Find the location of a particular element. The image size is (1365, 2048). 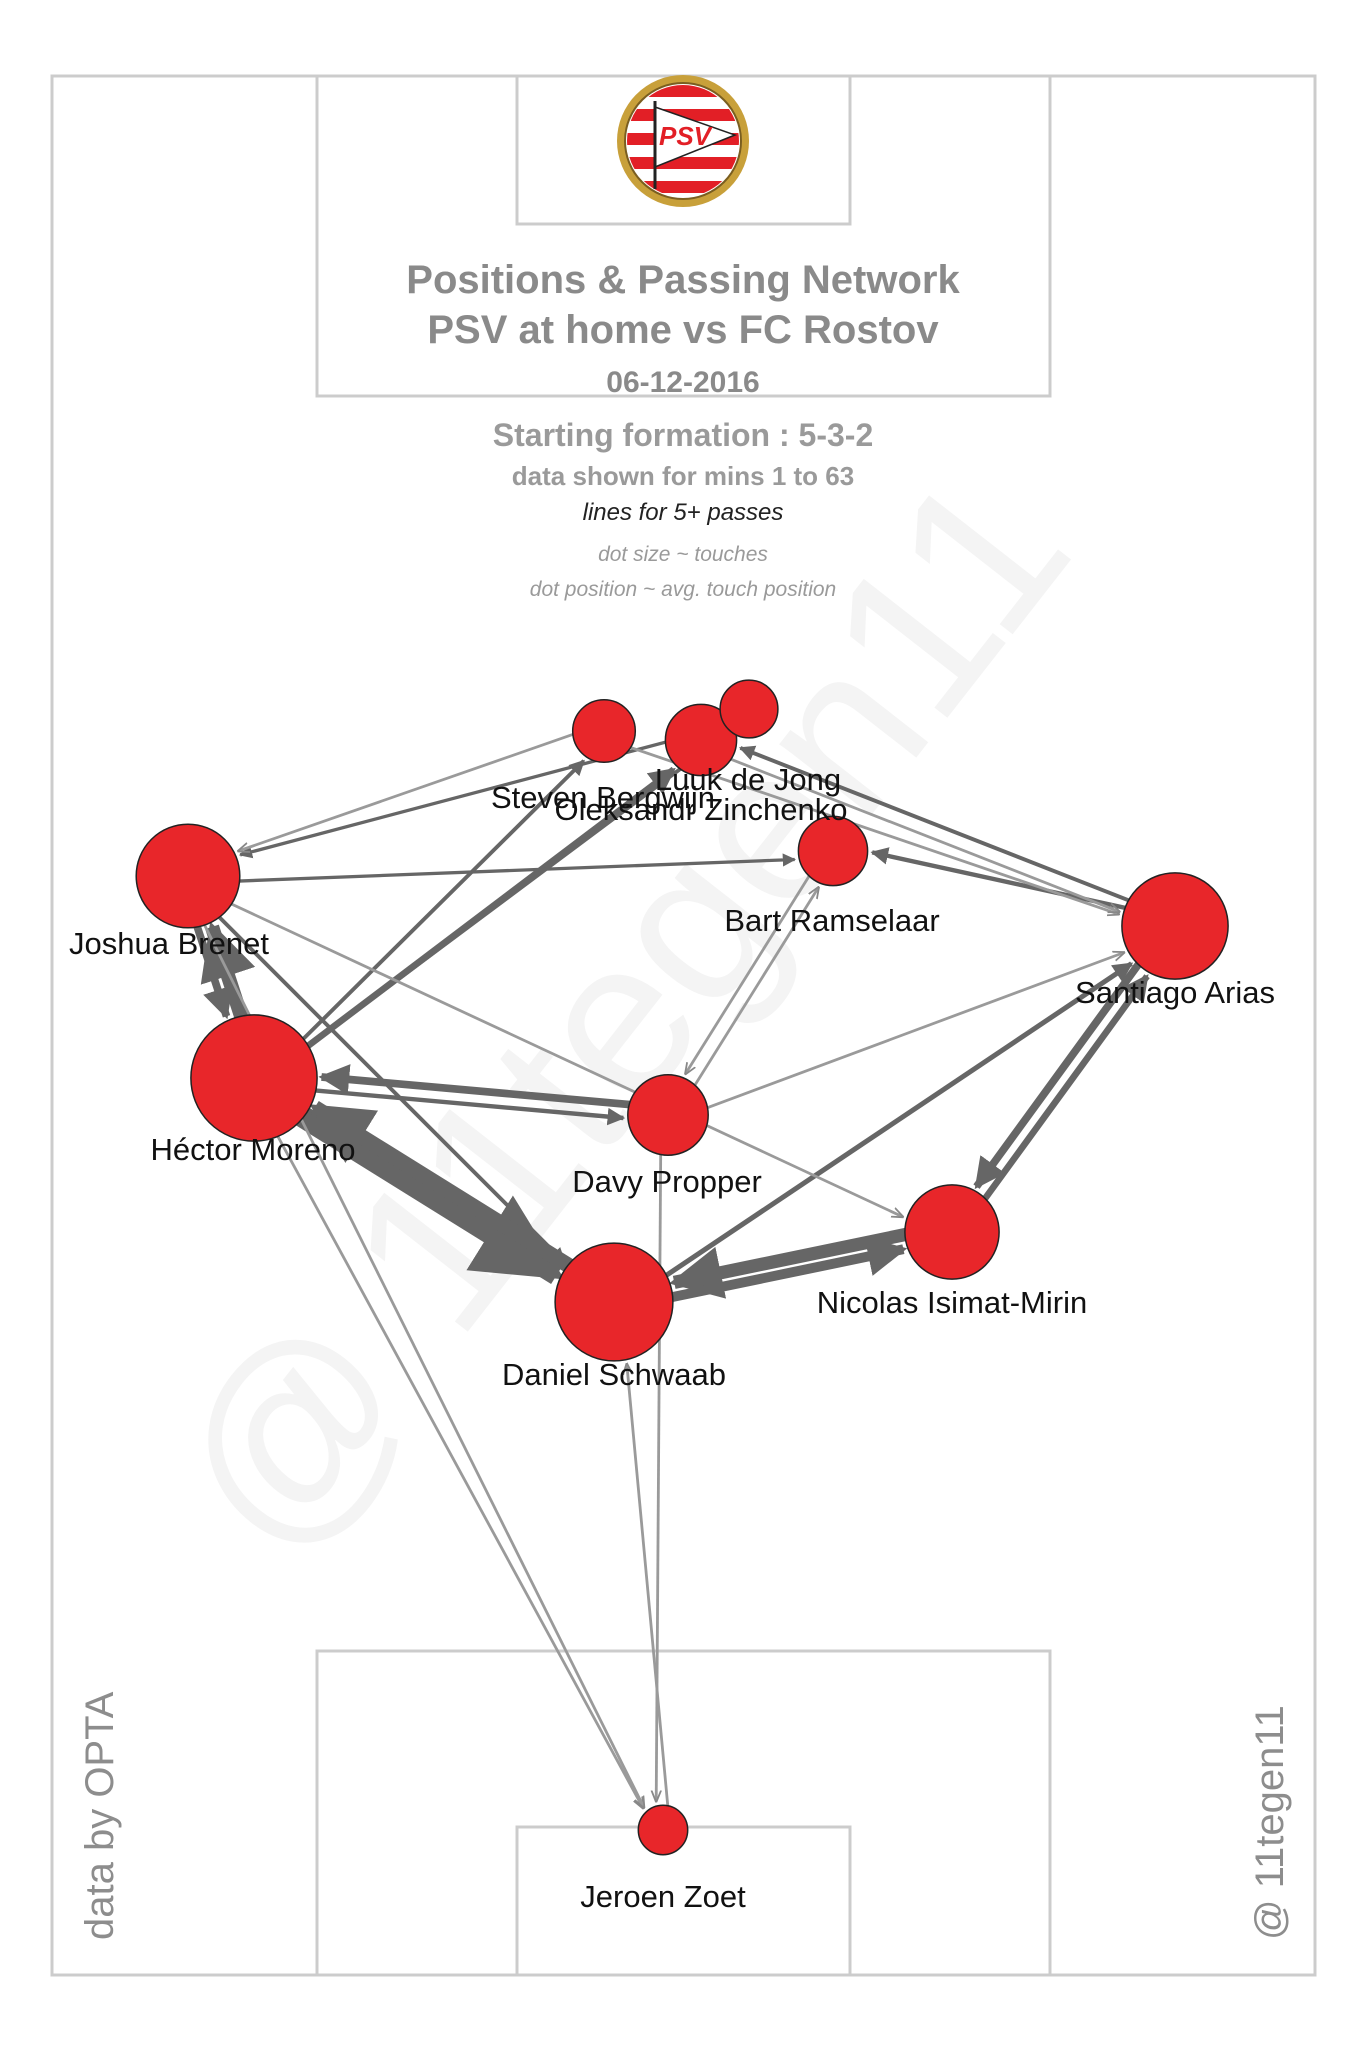

minutes-label: data shown for mins 1 to 63 is located at coordinates (683, 476).